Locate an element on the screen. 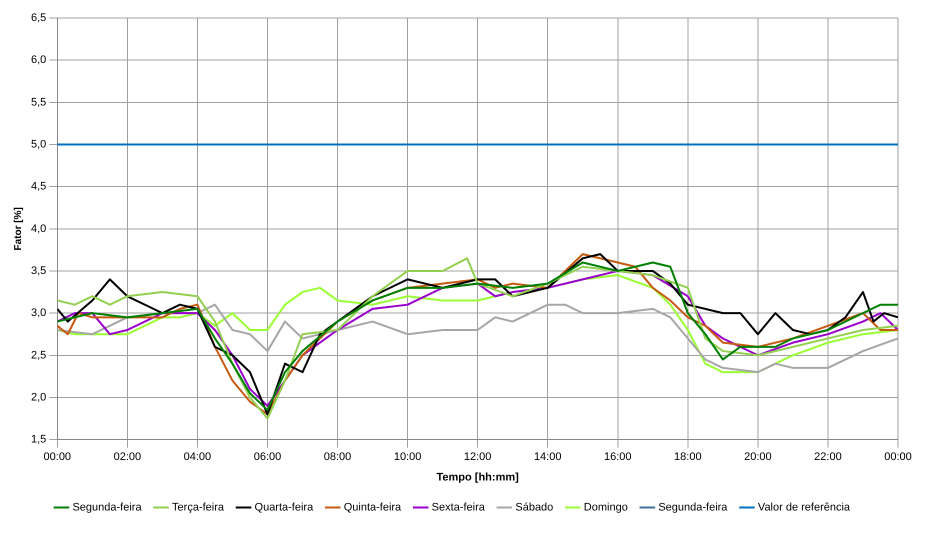  legend-label: Quarta-feira is located at coordinates (284, 508).